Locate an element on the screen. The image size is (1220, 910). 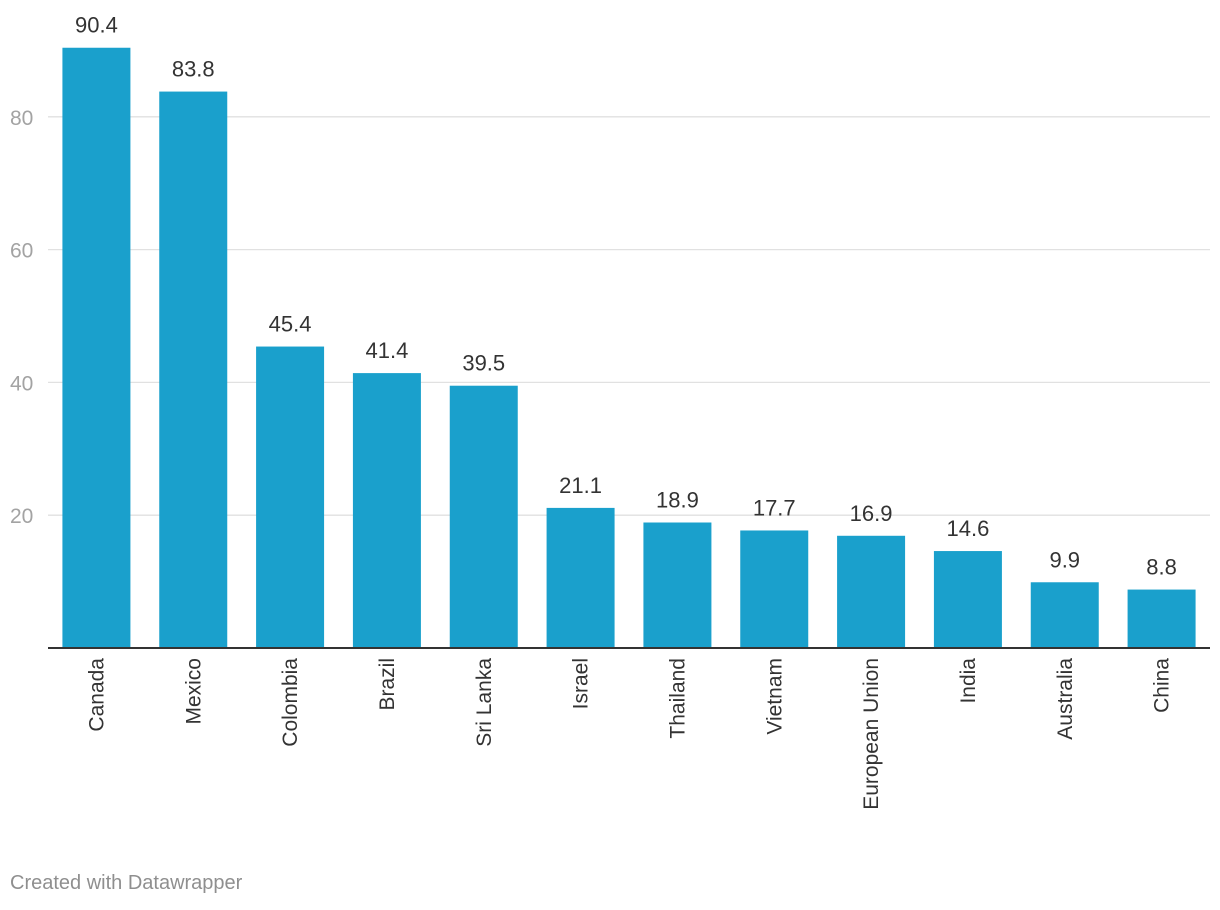
data-label: 18.9 is located at coordinates (677, 500).